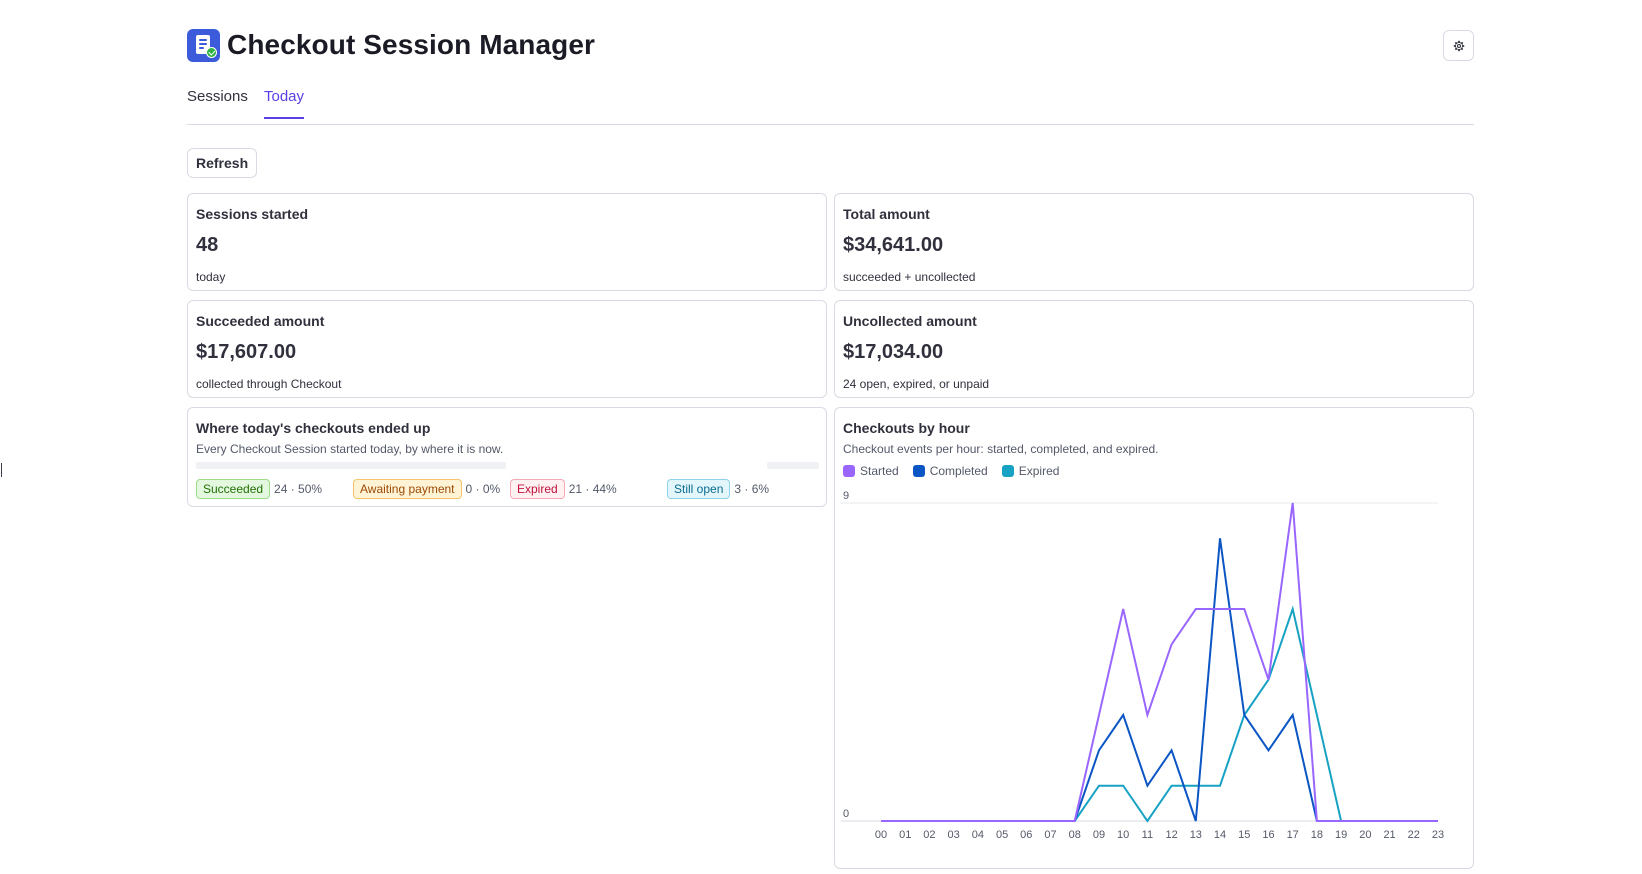 The height and width of the screenshot is (874, 1642). Describe the element at coordinates (909, 277) in the screenshot. I see `stat-sub: succeeded + uncollected` at that location.